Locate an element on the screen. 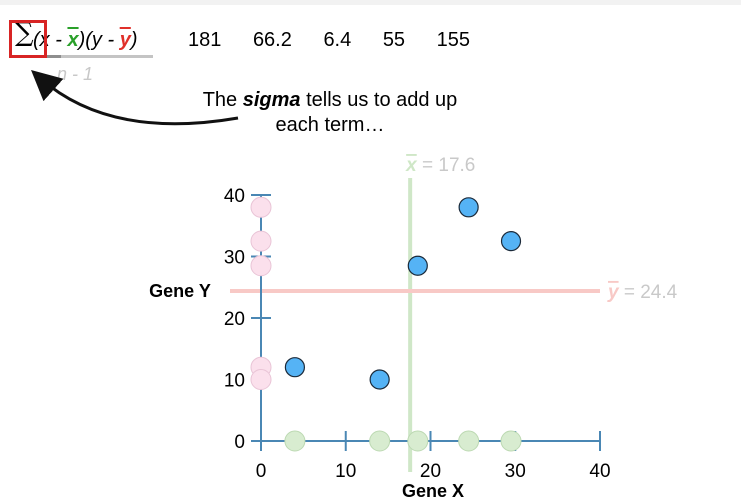 Image resolution: width=741 pixels, height=501 pixels. x-tick-label: 10 is located at coordinates (345, 471).